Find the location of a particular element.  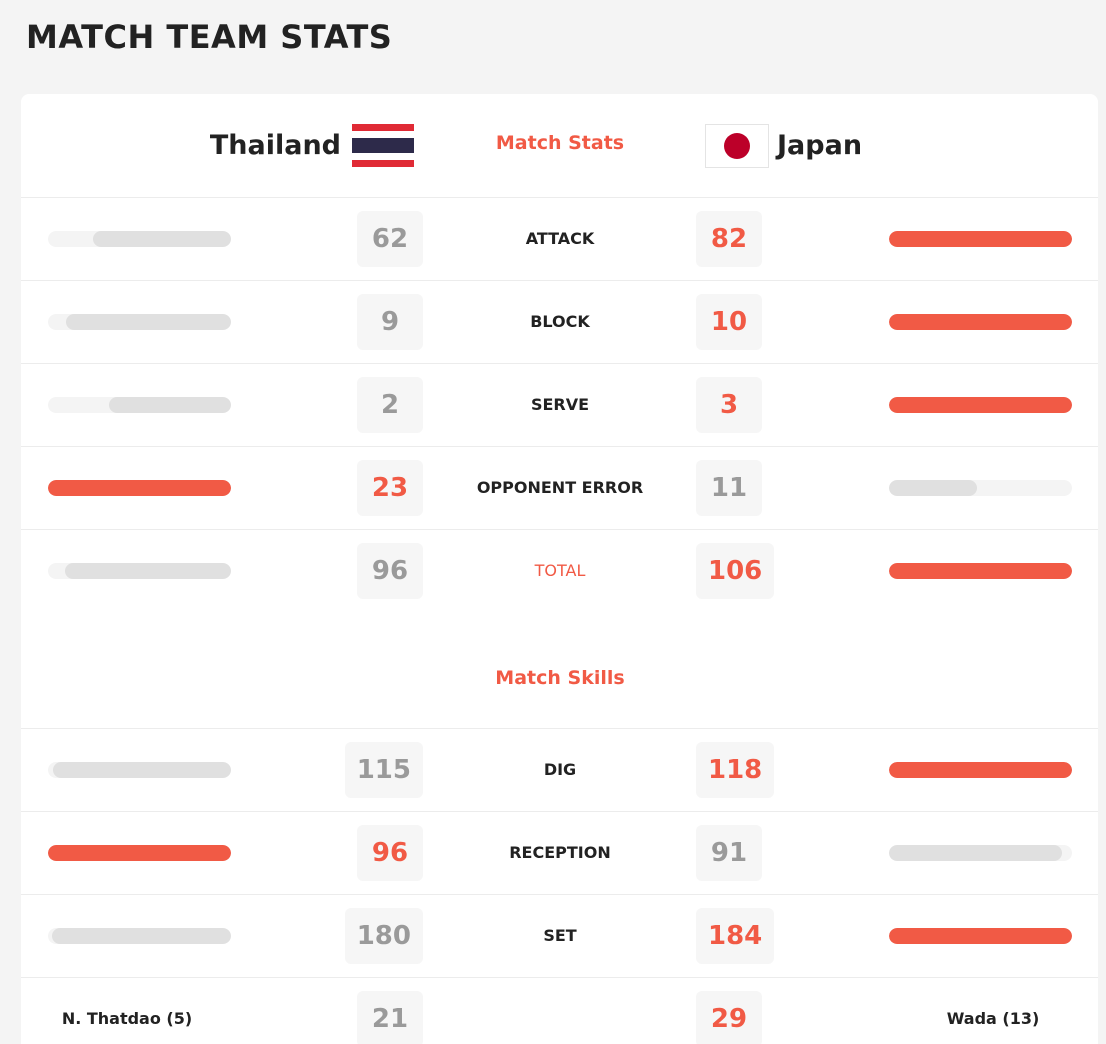

stat-row: 180 SET 184 is located at coordinates (559, 935).